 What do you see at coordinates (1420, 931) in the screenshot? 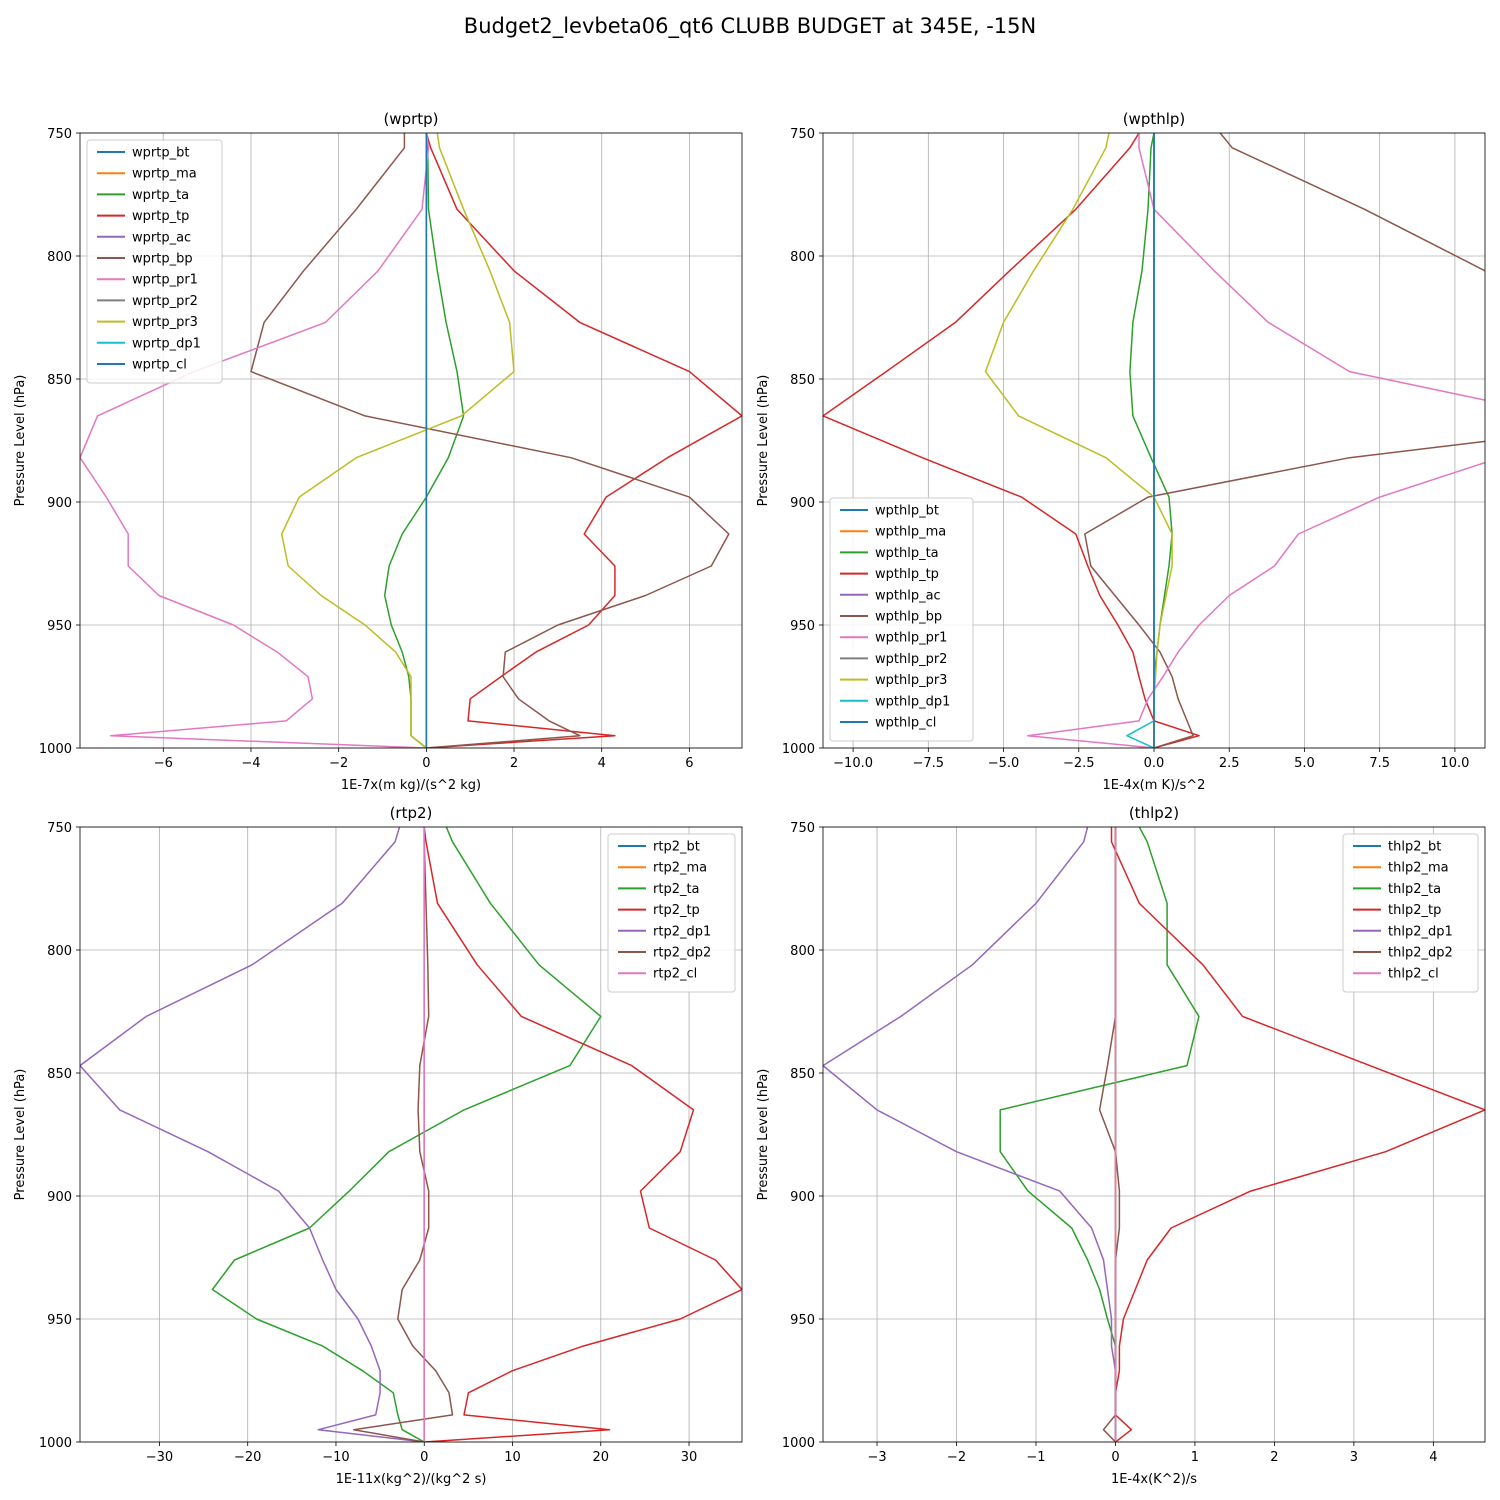
I see `legend-label-thlp2_dp1: thlp2_dp1` at bounding box center [1420, 931].